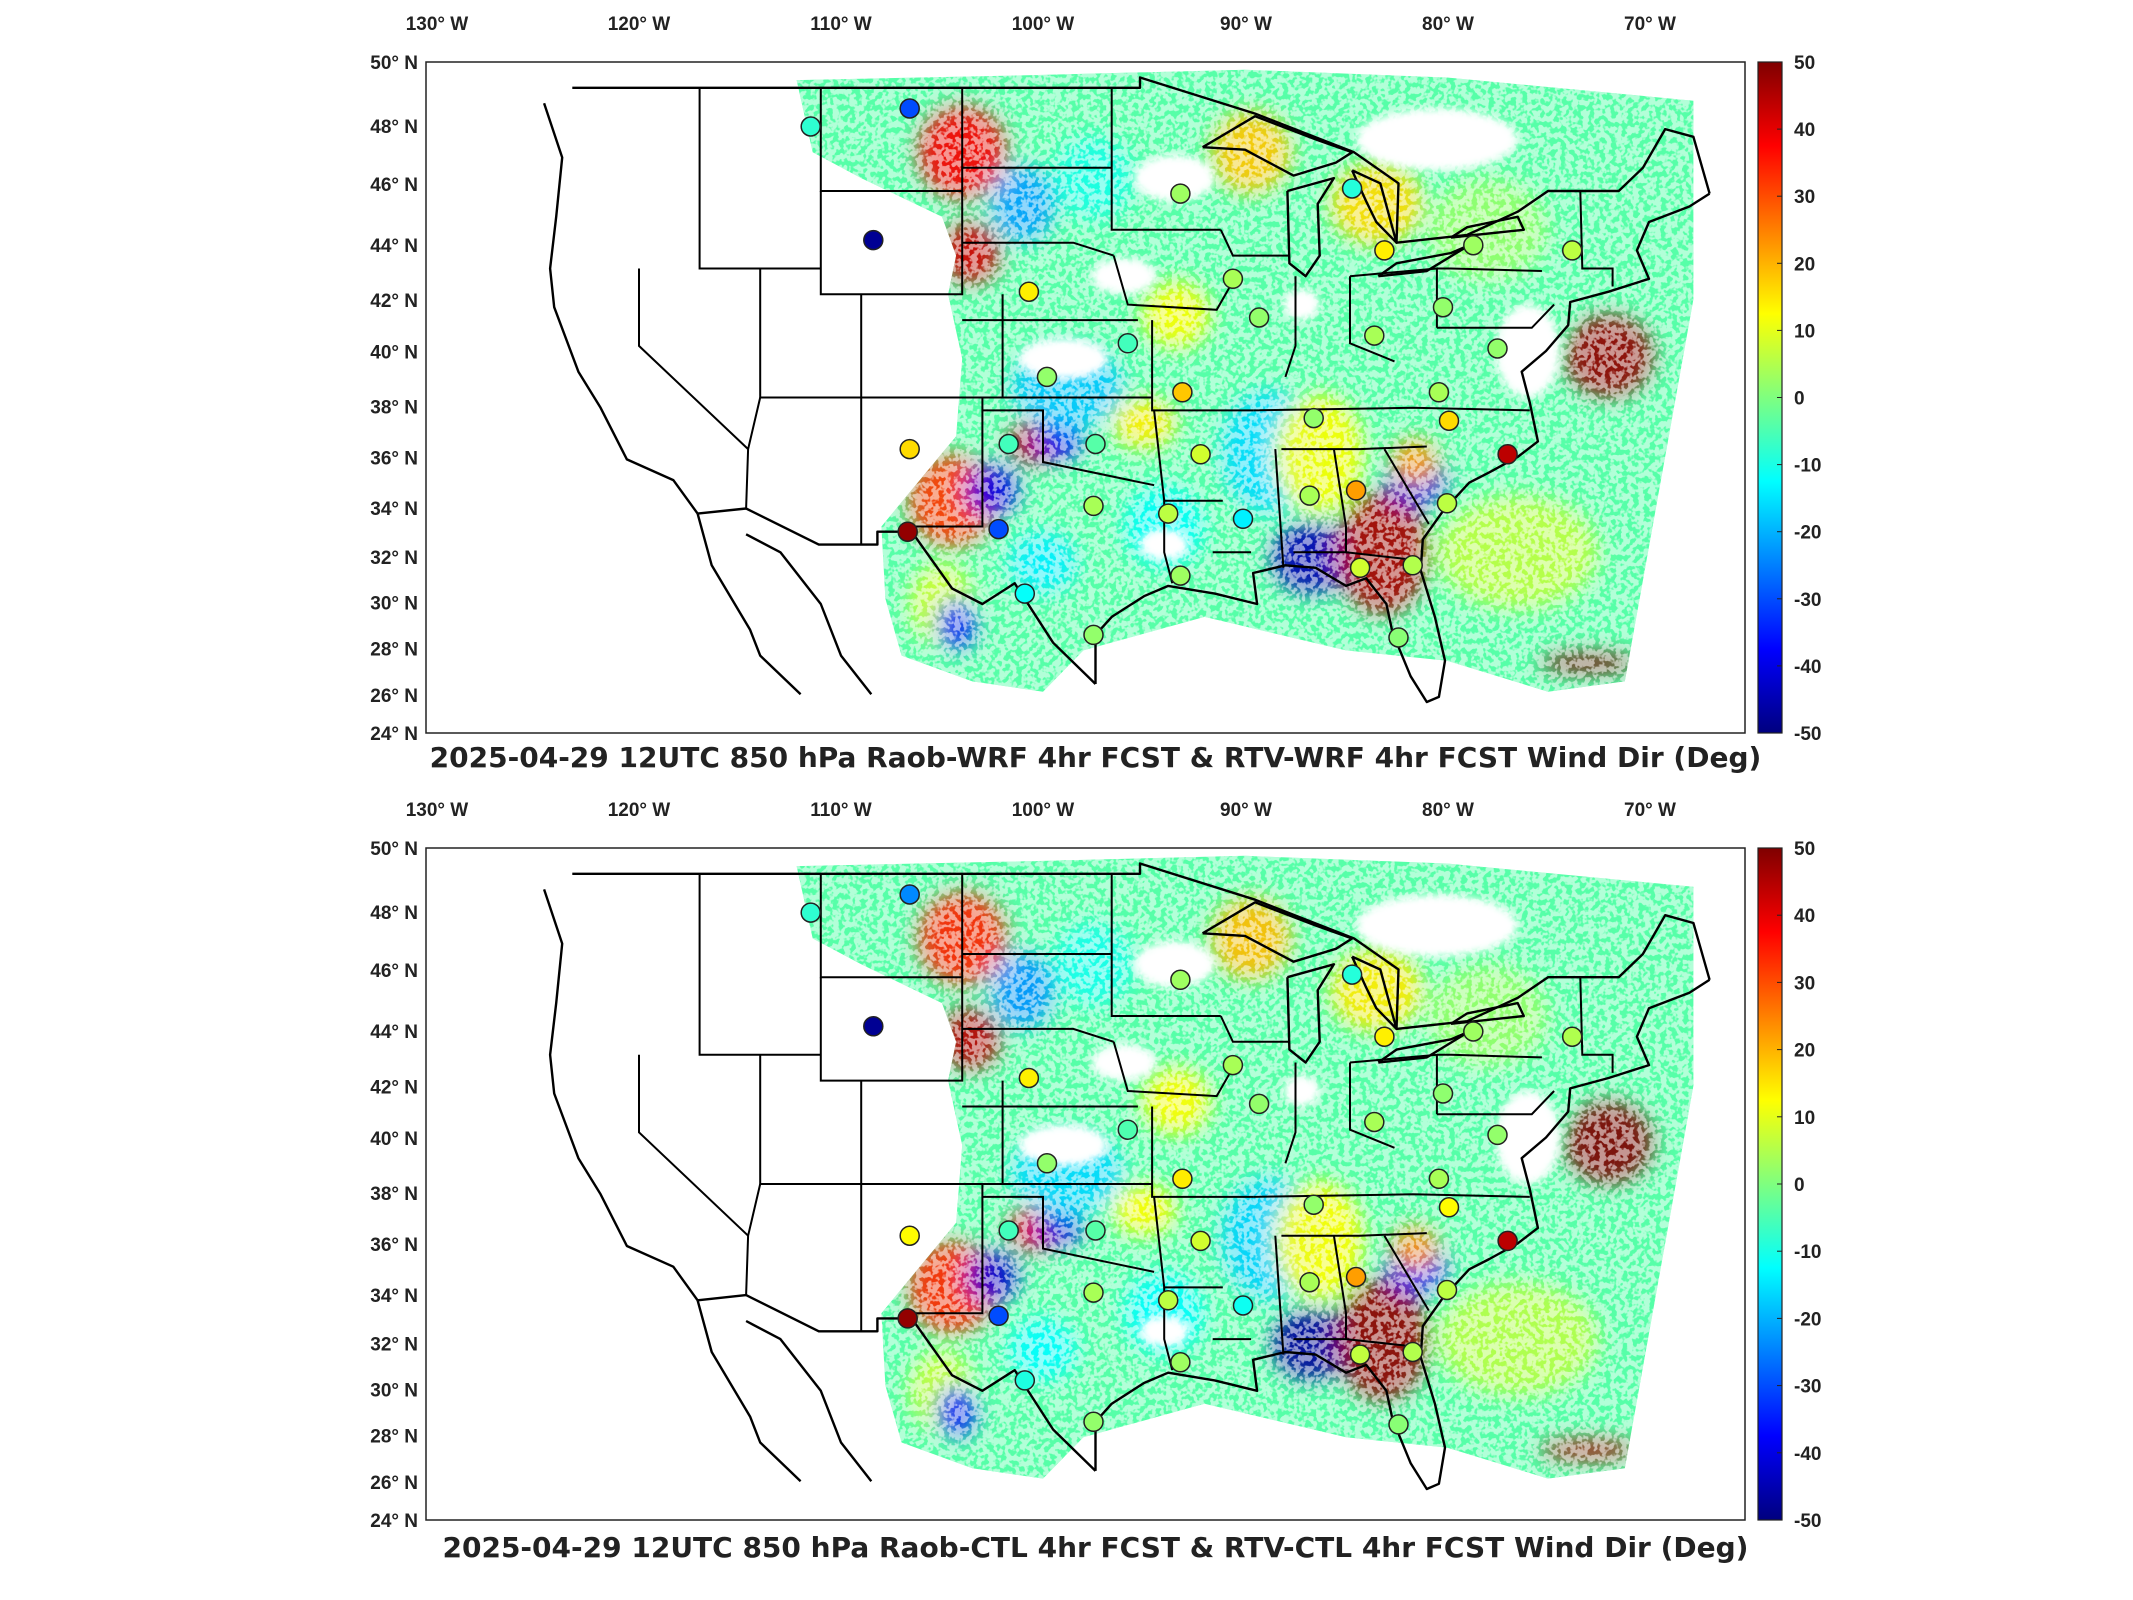 The height and width of the screenshot is (1600, 2133). Describe the element at coordinates (1191, 1159) in the screenshot. I see `raob-stations` at that location.